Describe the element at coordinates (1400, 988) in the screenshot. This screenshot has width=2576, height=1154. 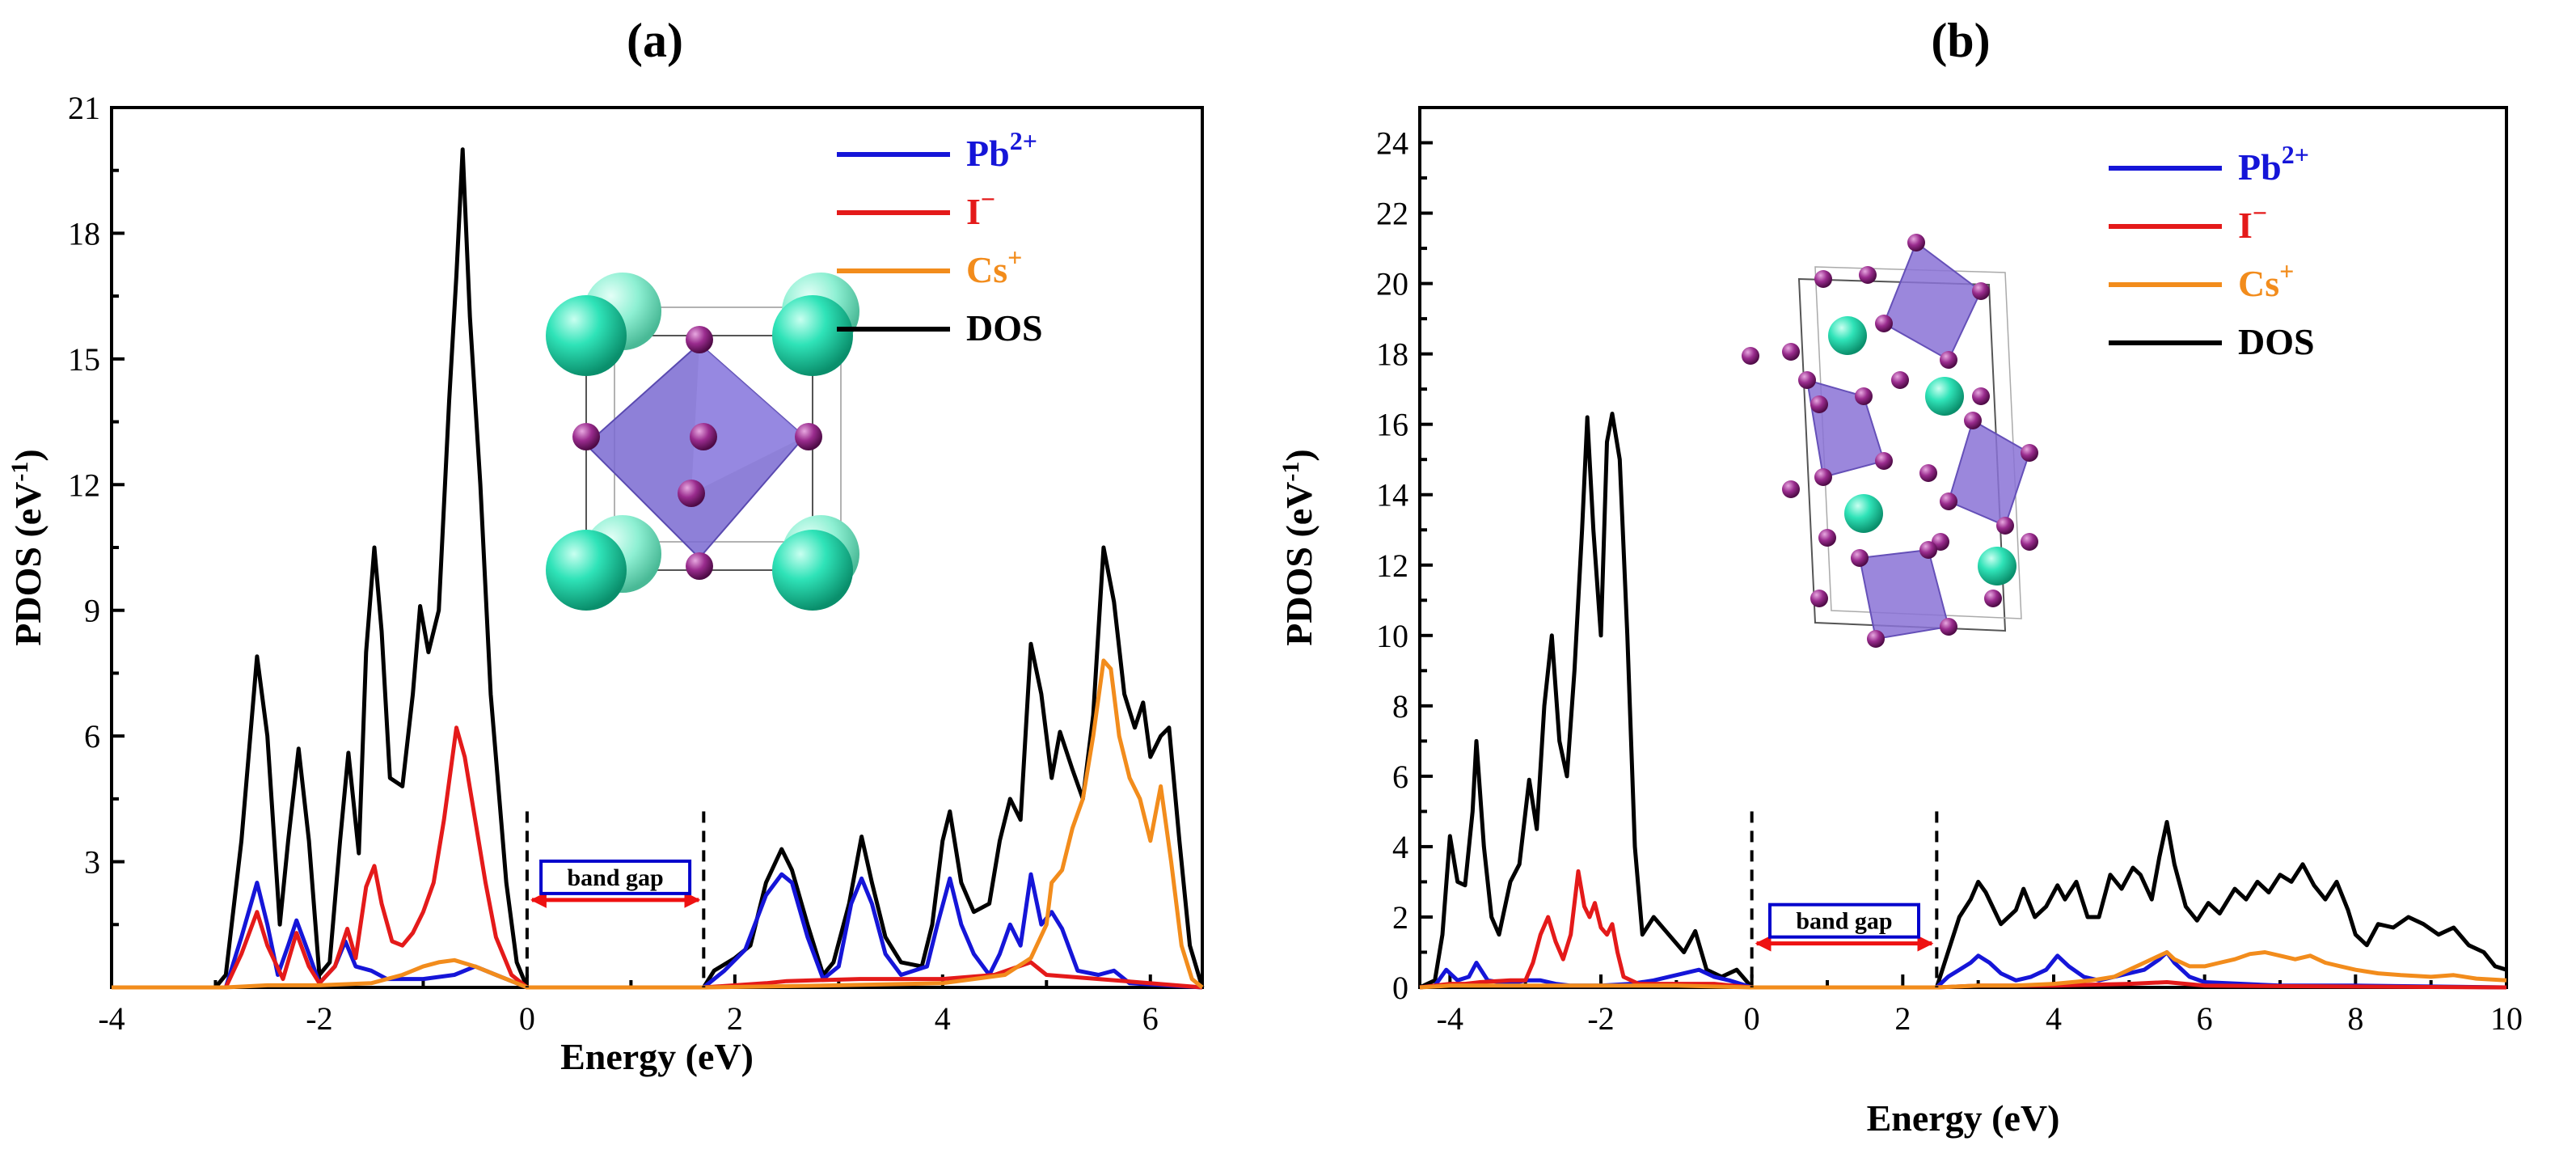
I see `y-tick-label: 0` at that location.